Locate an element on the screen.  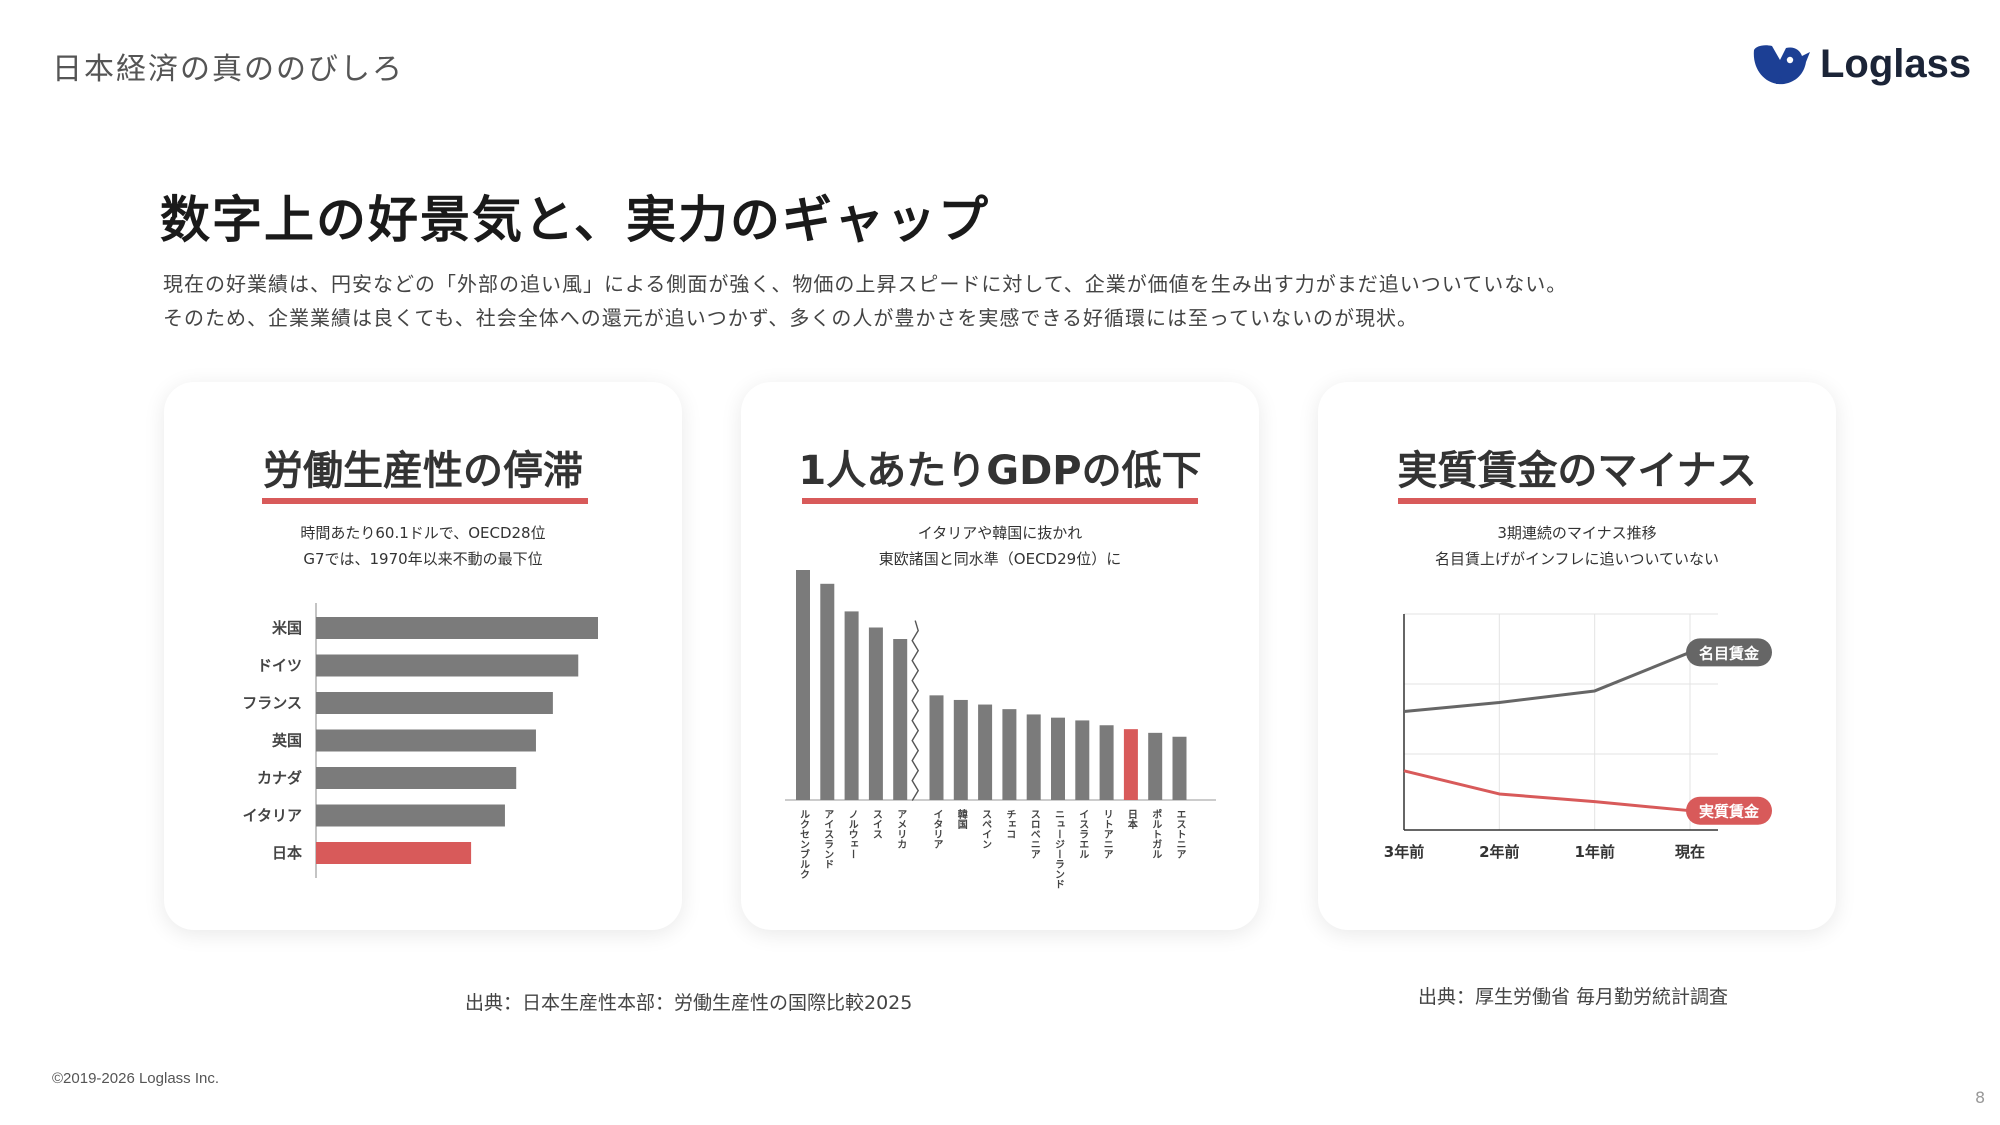
category-label: チェコ is located at coordinates (1010, 824).